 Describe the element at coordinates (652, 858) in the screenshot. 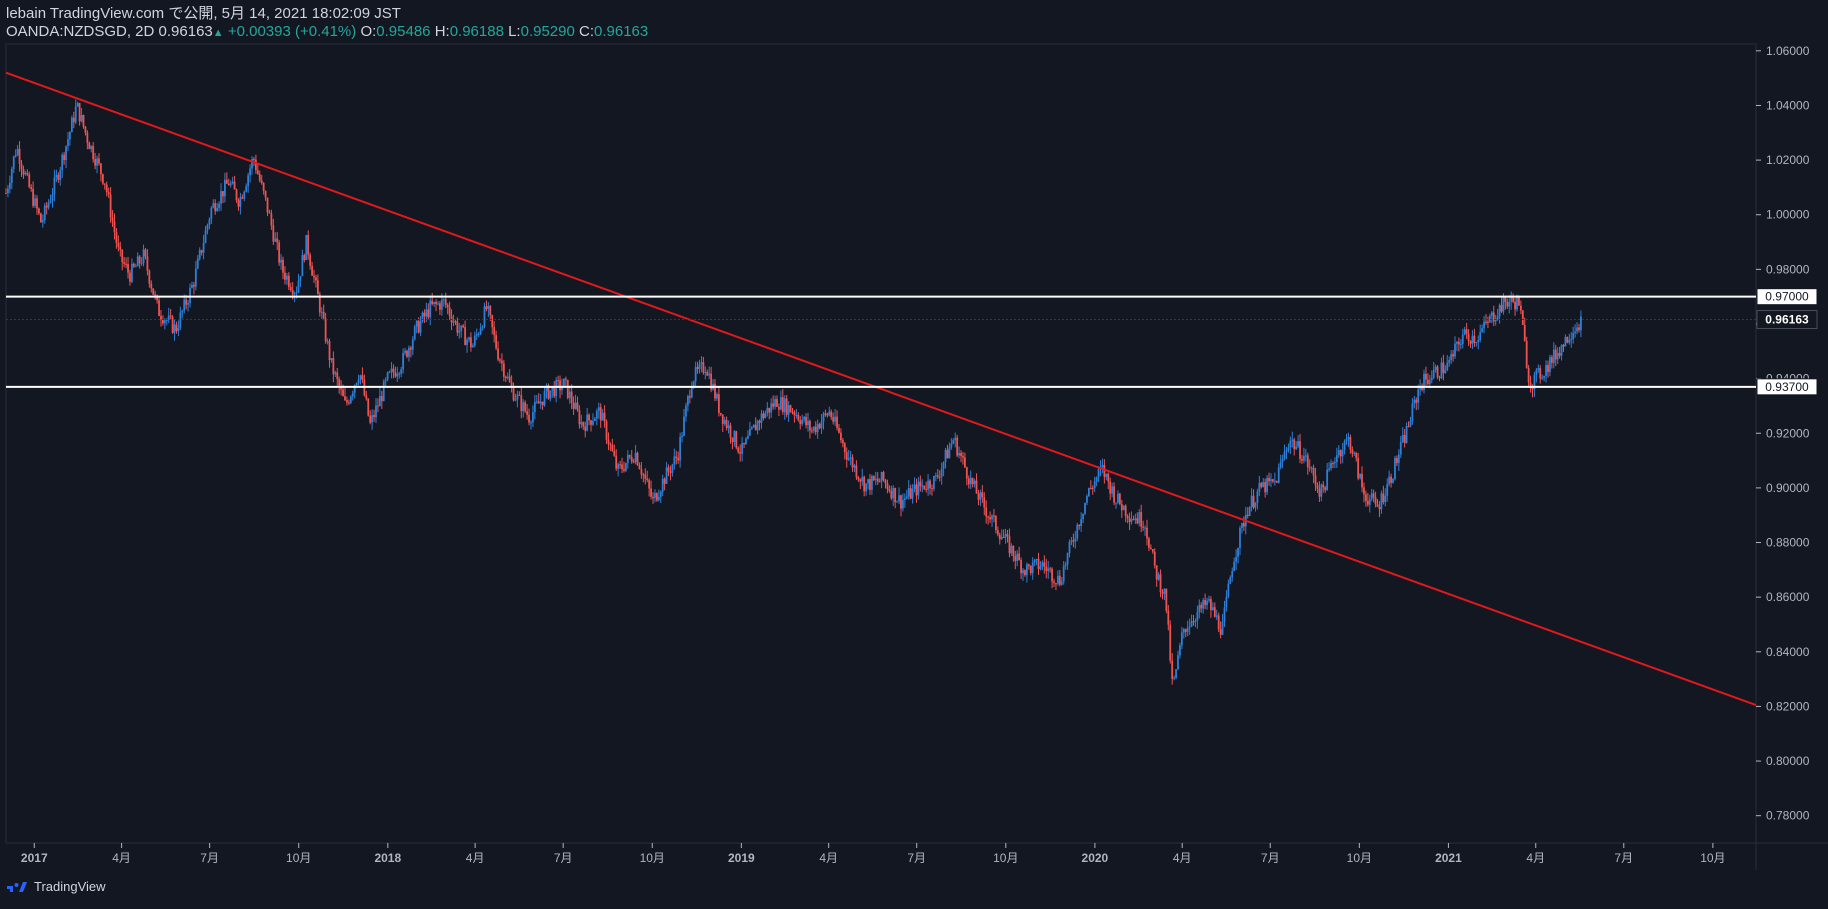

I see `x-tick-label: 10月` at that location.